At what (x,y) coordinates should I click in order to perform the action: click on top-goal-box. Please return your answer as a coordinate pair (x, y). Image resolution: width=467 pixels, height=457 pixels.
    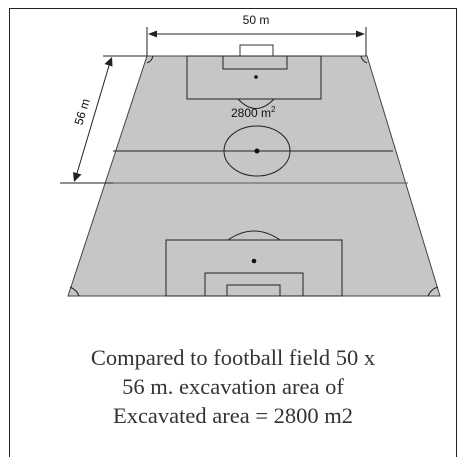
    Looking at the image, I should click on (255, 62).